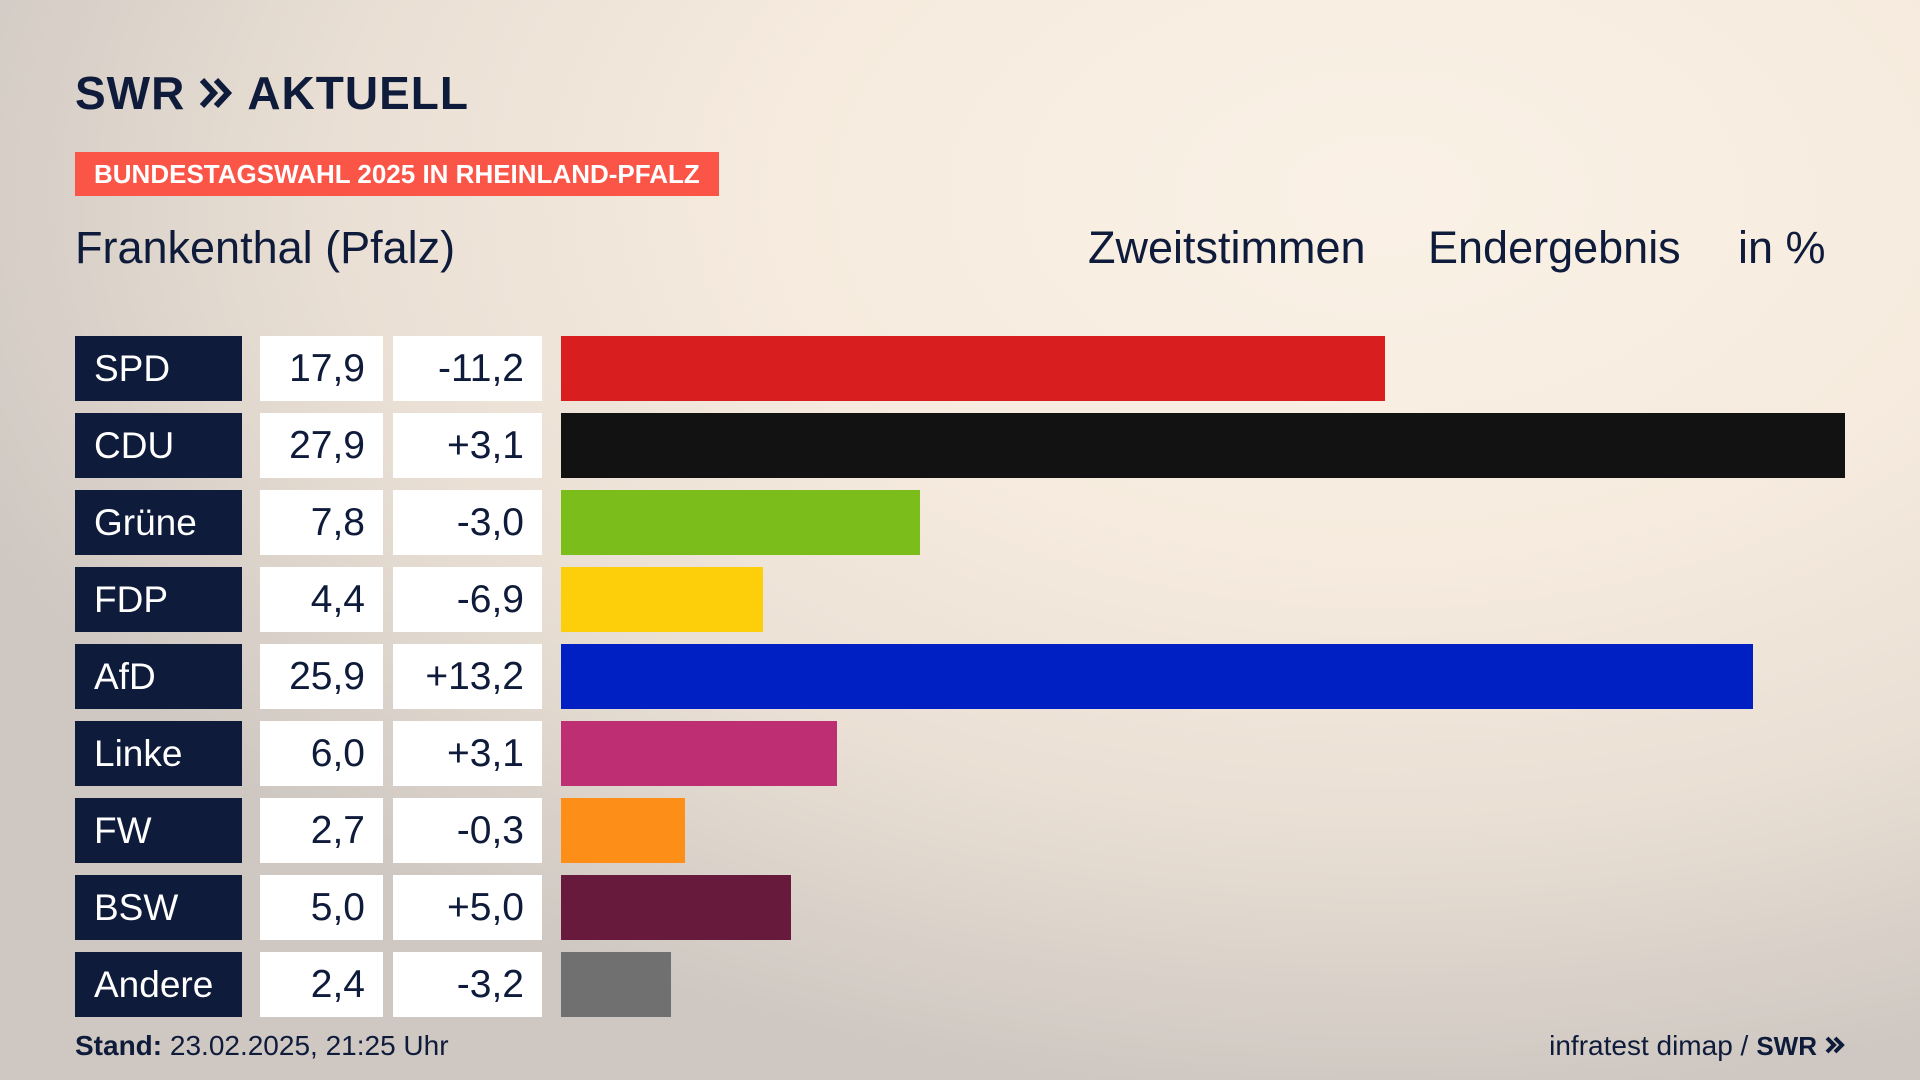 Image resolution: width=1920 pixels, height=1080 pixels. I want to click on party-row: BSW 5,0 +5,0, so click(960, 907).